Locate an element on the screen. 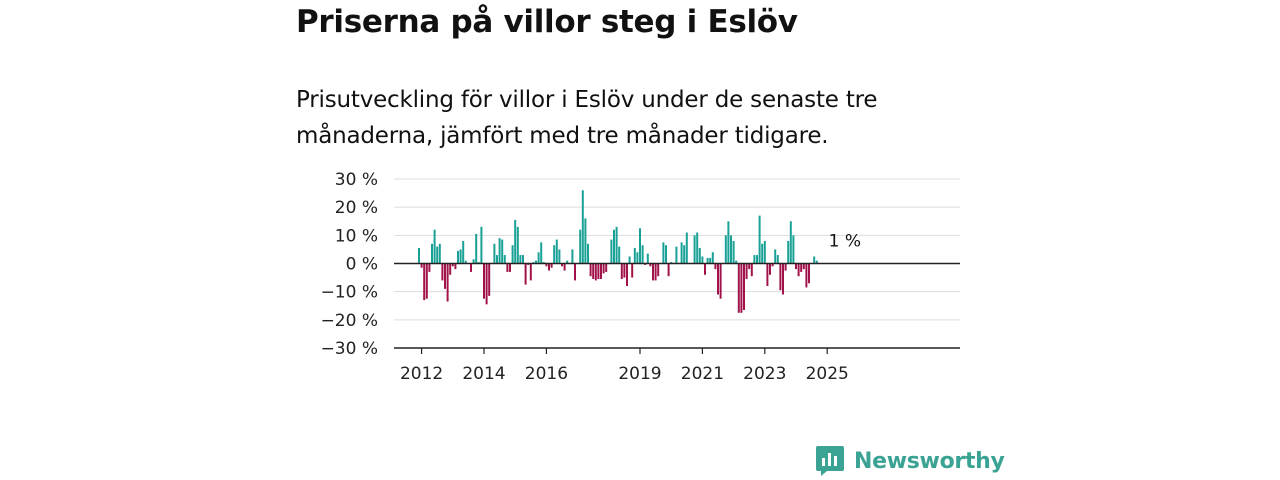  y-axis-tick-labels: 30 % 20 % 10 % 0 % −10 % −20 % −30 % is located at coordinates (349, 264).